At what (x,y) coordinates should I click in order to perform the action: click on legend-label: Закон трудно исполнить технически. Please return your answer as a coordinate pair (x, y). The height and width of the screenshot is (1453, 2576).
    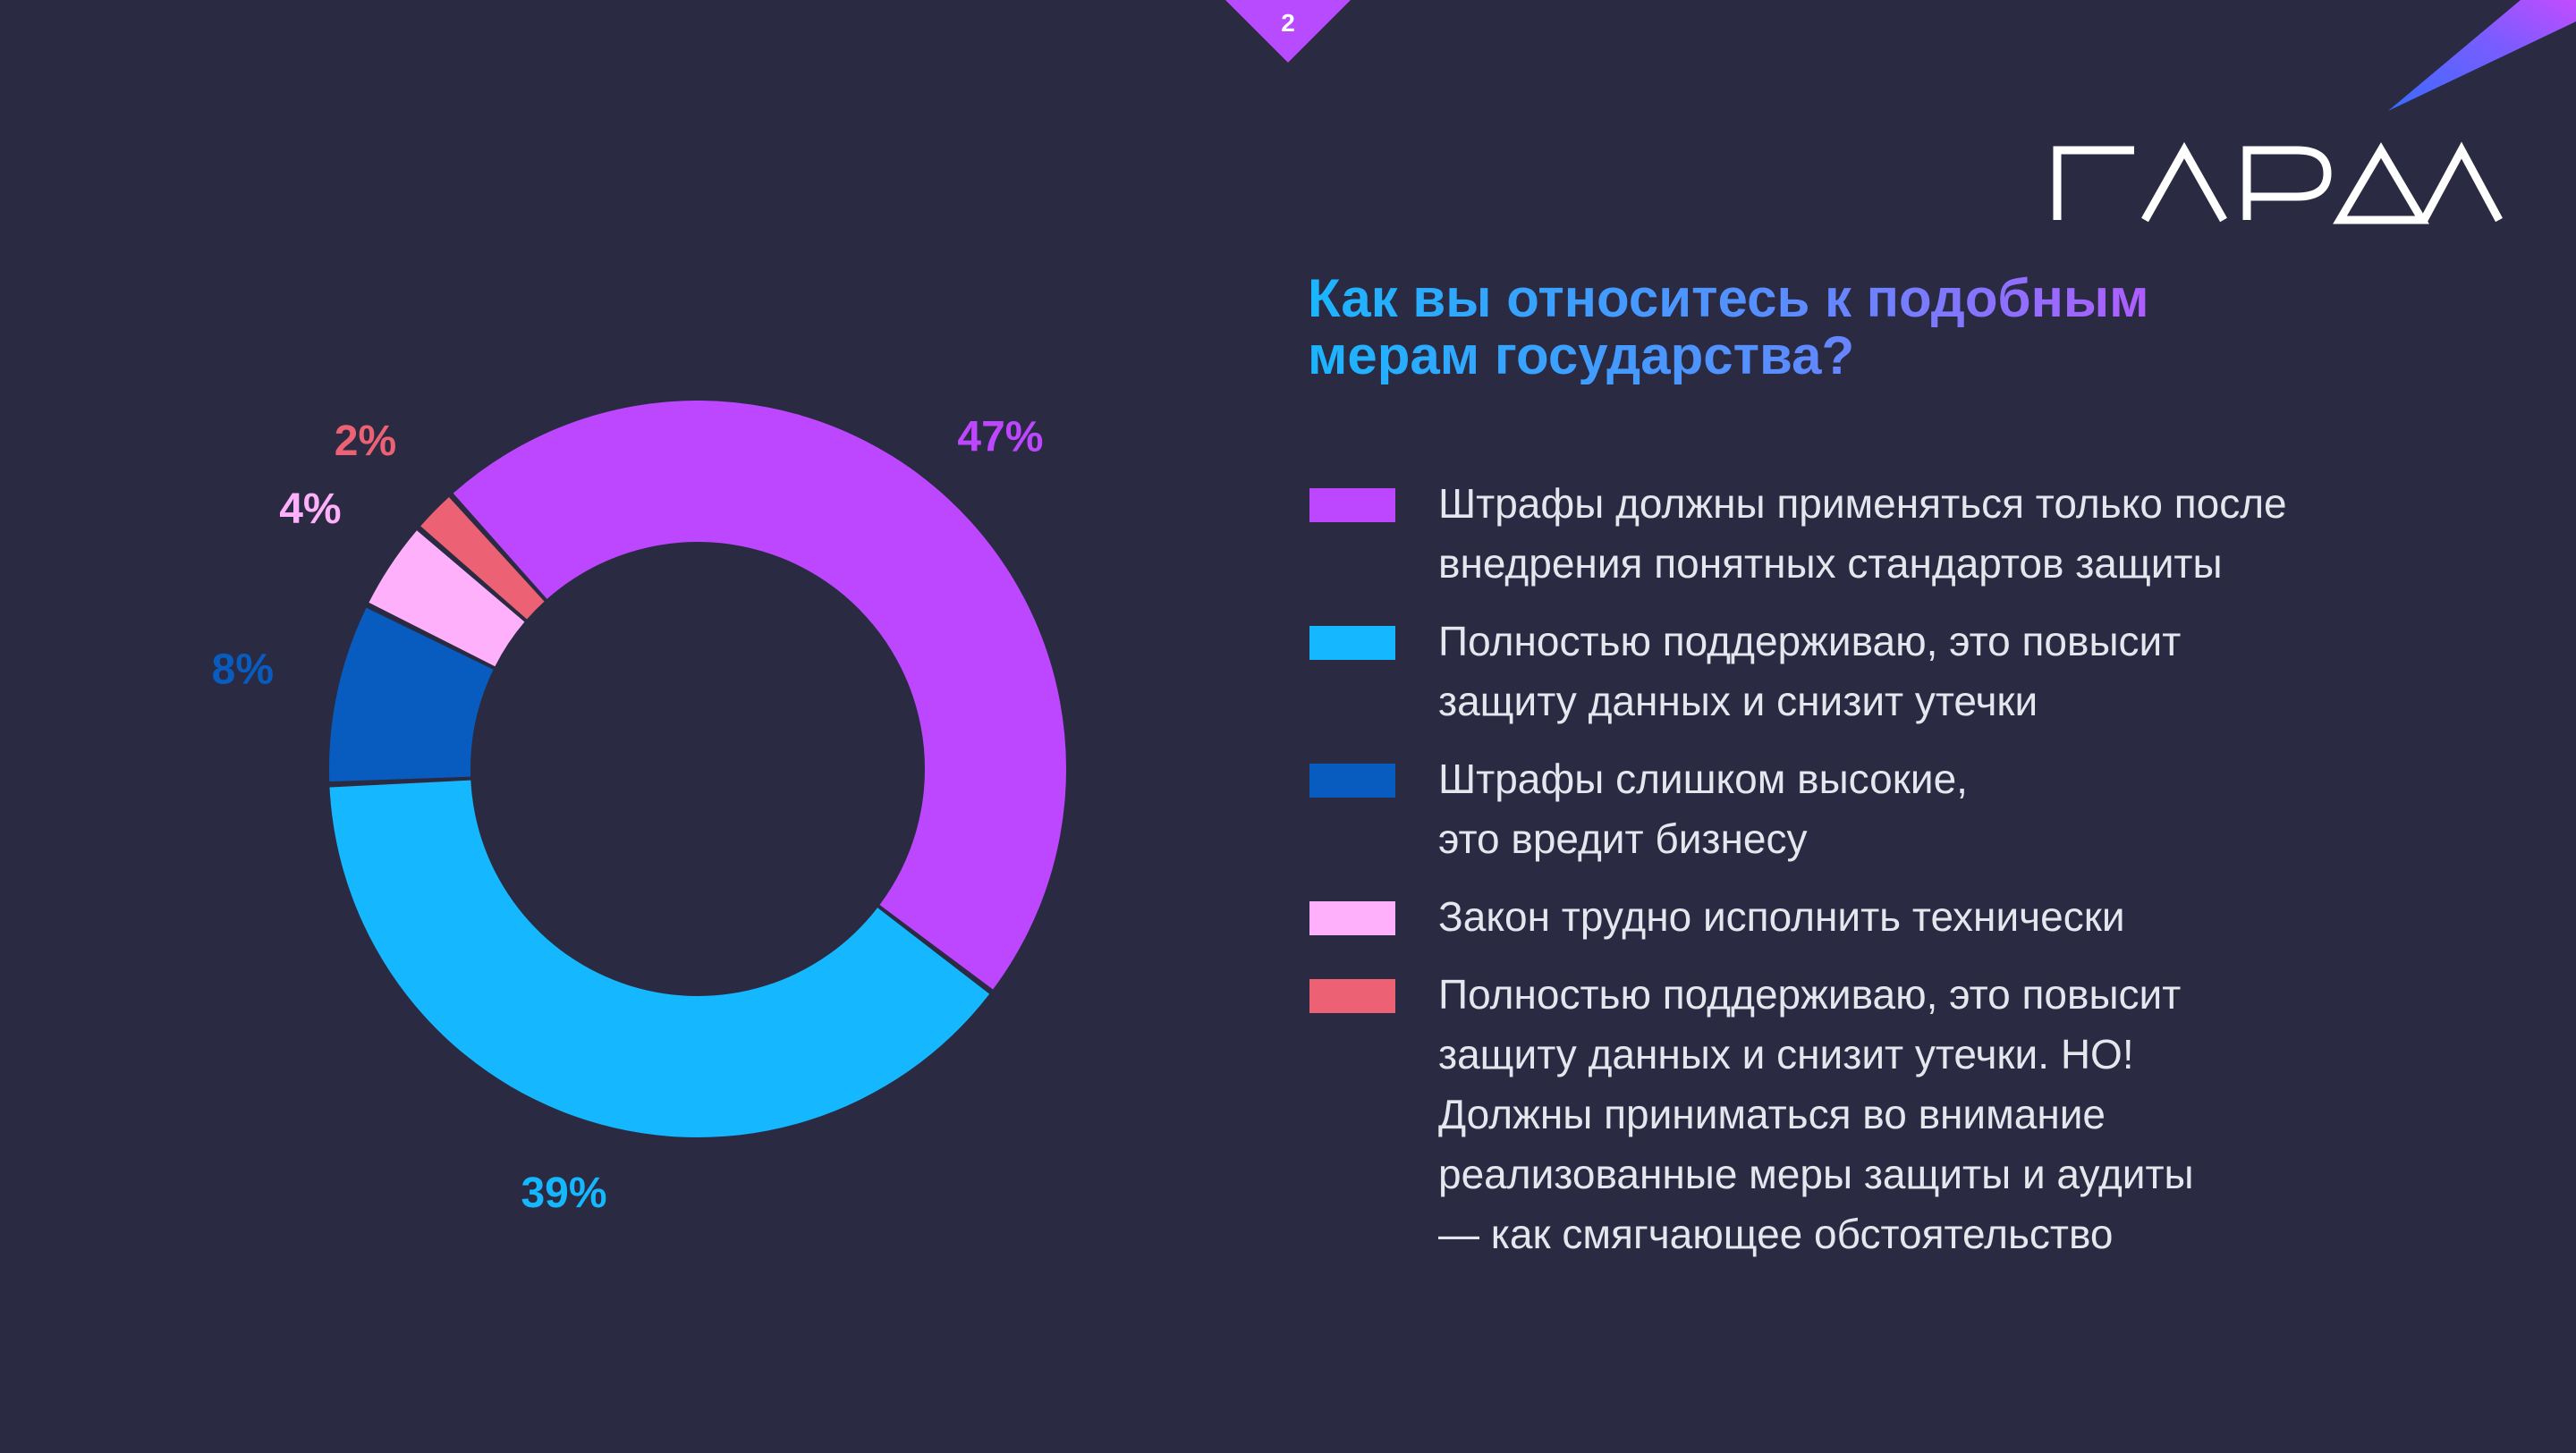
    Looking at the image, I should click on (1781, 917).